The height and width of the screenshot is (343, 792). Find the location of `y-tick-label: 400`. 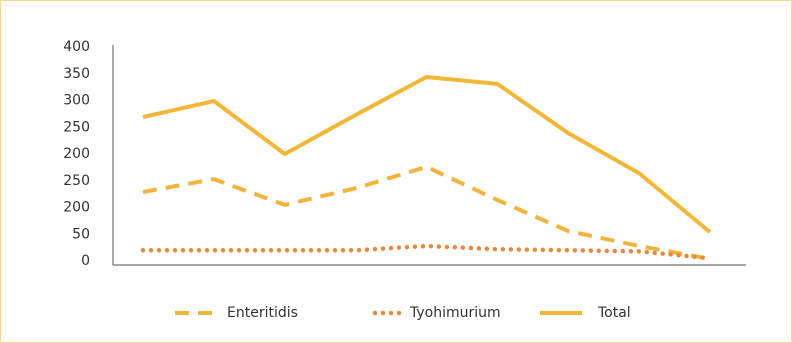

y-tick-label: 400 is located at coordinates (76, 47).